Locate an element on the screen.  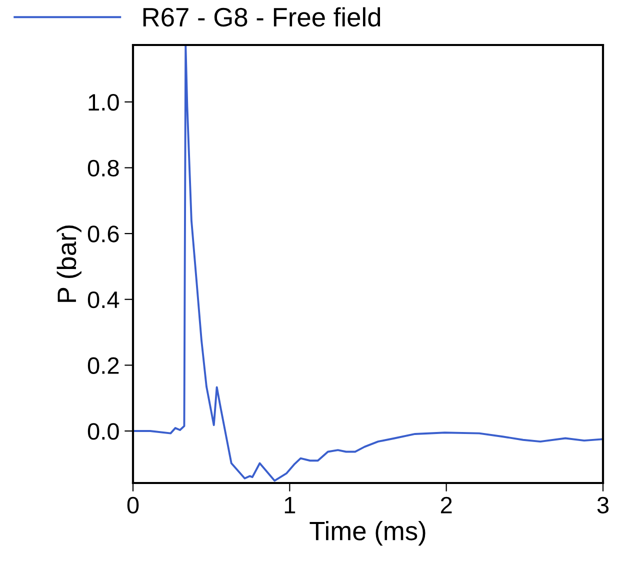
y-tick-label: 0.4 is located at coordinates (104, 299).